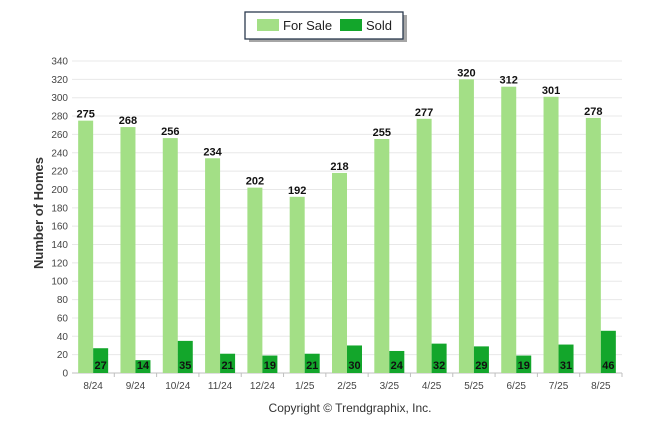  What do you see at coordinates (439, 366) in the screenshot?
I see `data-label-sold: 32` at bounding box center [439, 366].